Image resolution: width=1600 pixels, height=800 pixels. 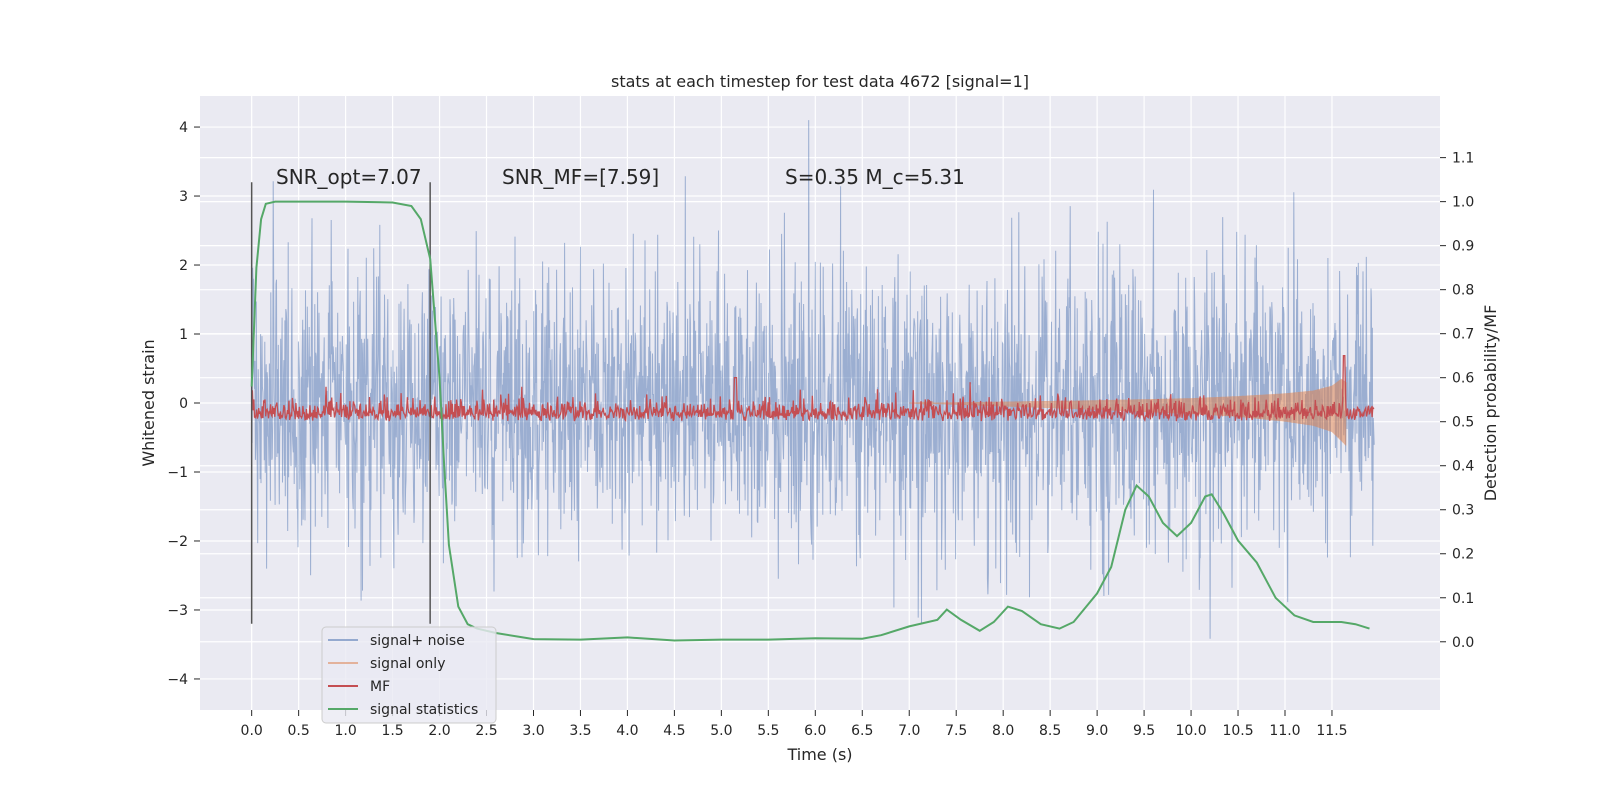 What do you see at coordinates (407, 664) in the screenshot?
I see `legend-label-signal-only: signal only` at bounding box center [407, 664].